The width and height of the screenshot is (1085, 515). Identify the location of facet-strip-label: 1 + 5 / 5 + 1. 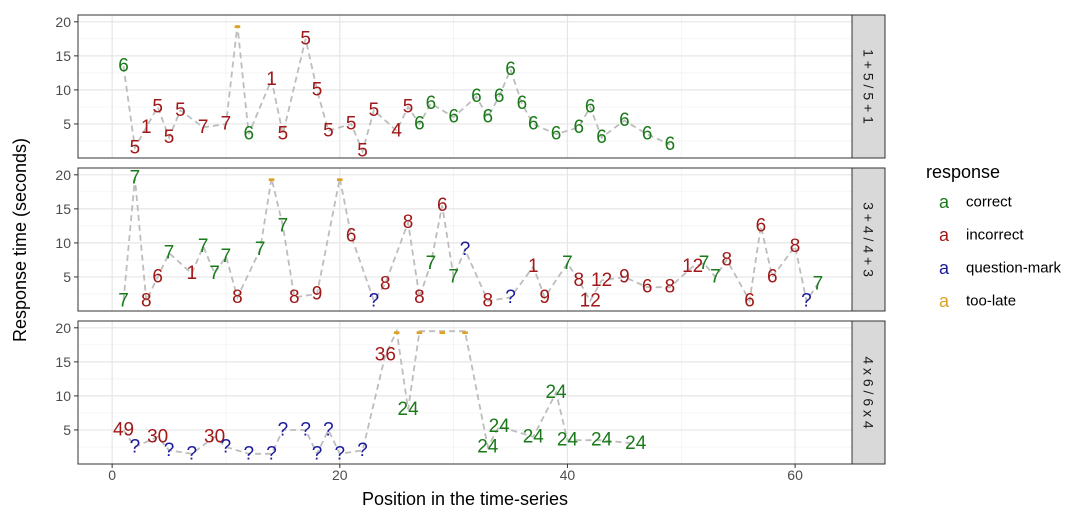
(869, 86).